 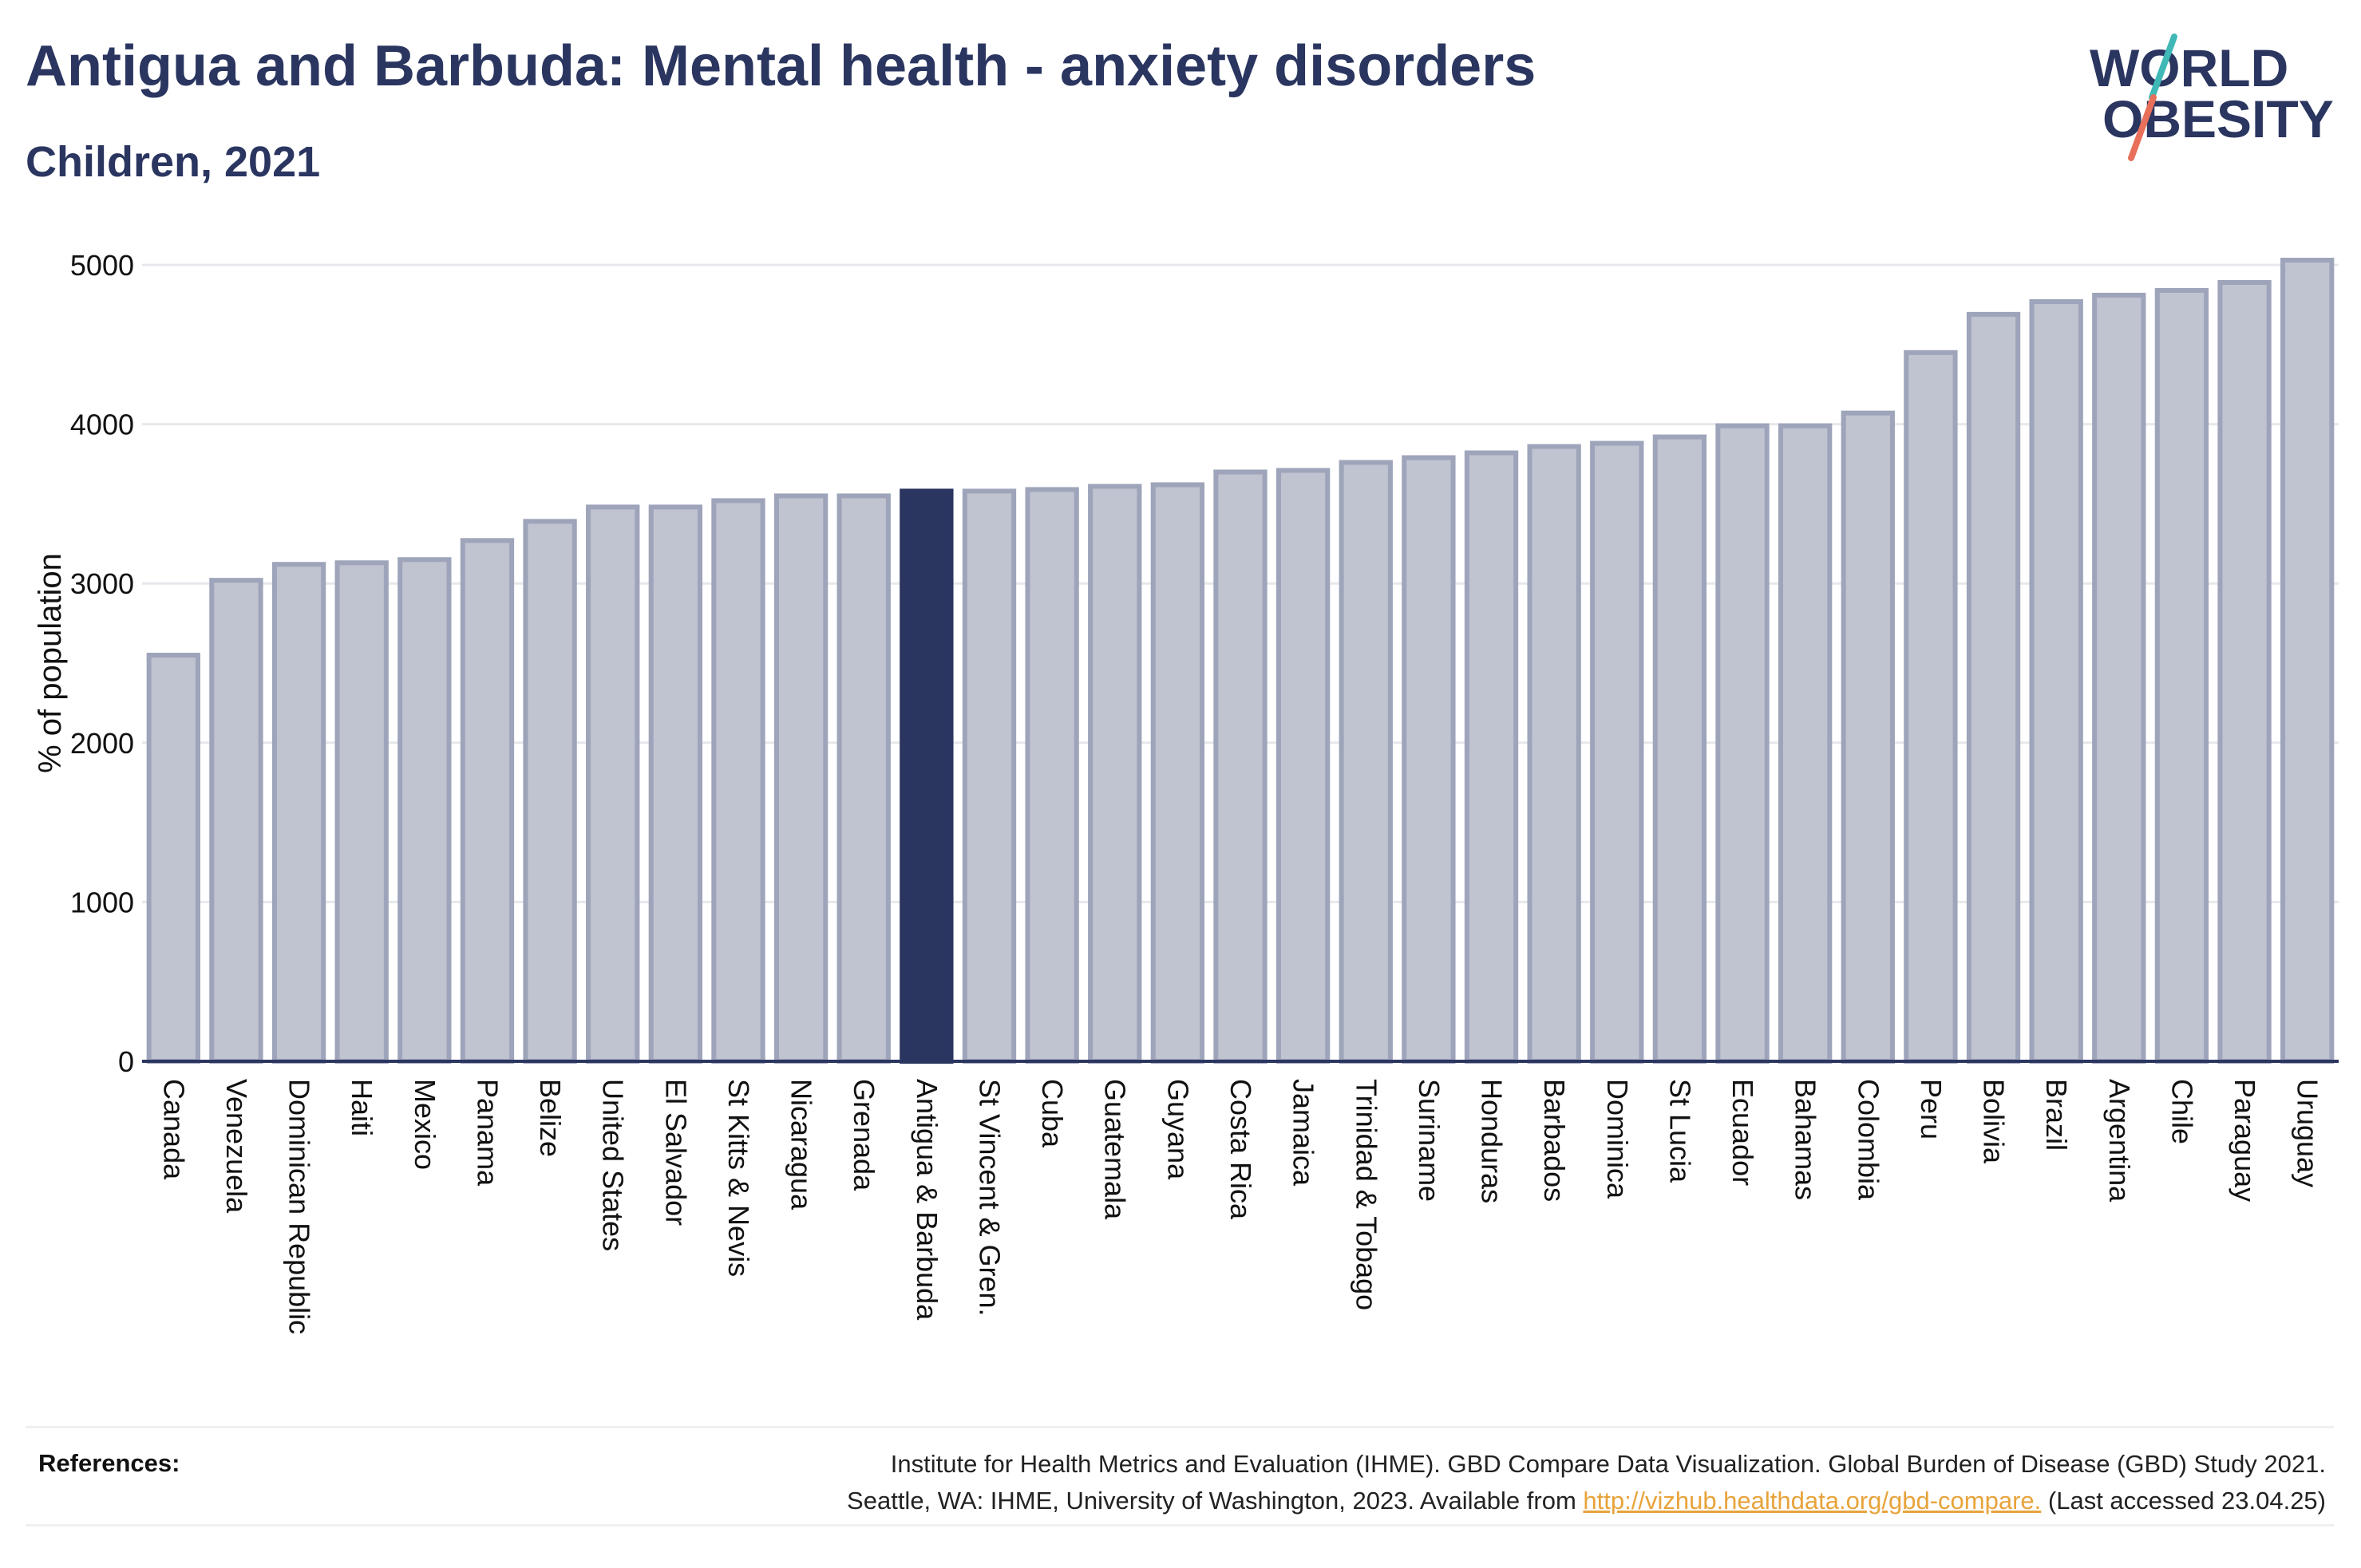 I want to click on references-label: References:, so click(x=109, y=1463).